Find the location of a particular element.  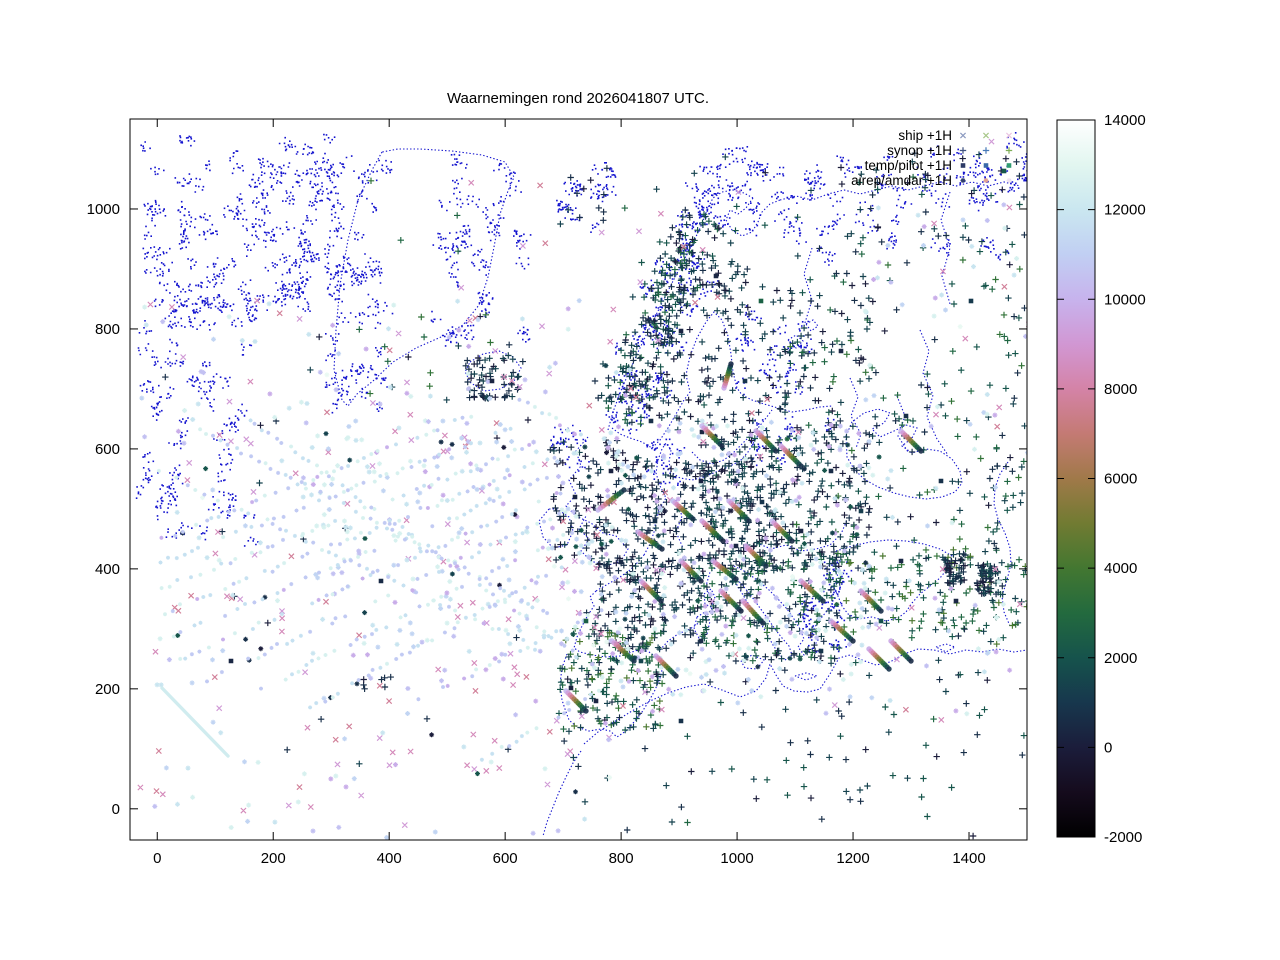

synop-svalbard is located at coordinates (589, 194).